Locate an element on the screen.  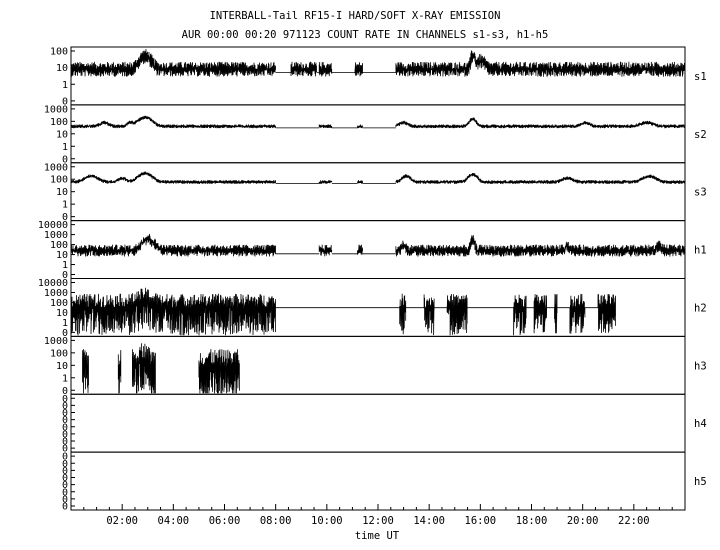
x-tick-label: 20:00 is located at coordinates (583, 521).